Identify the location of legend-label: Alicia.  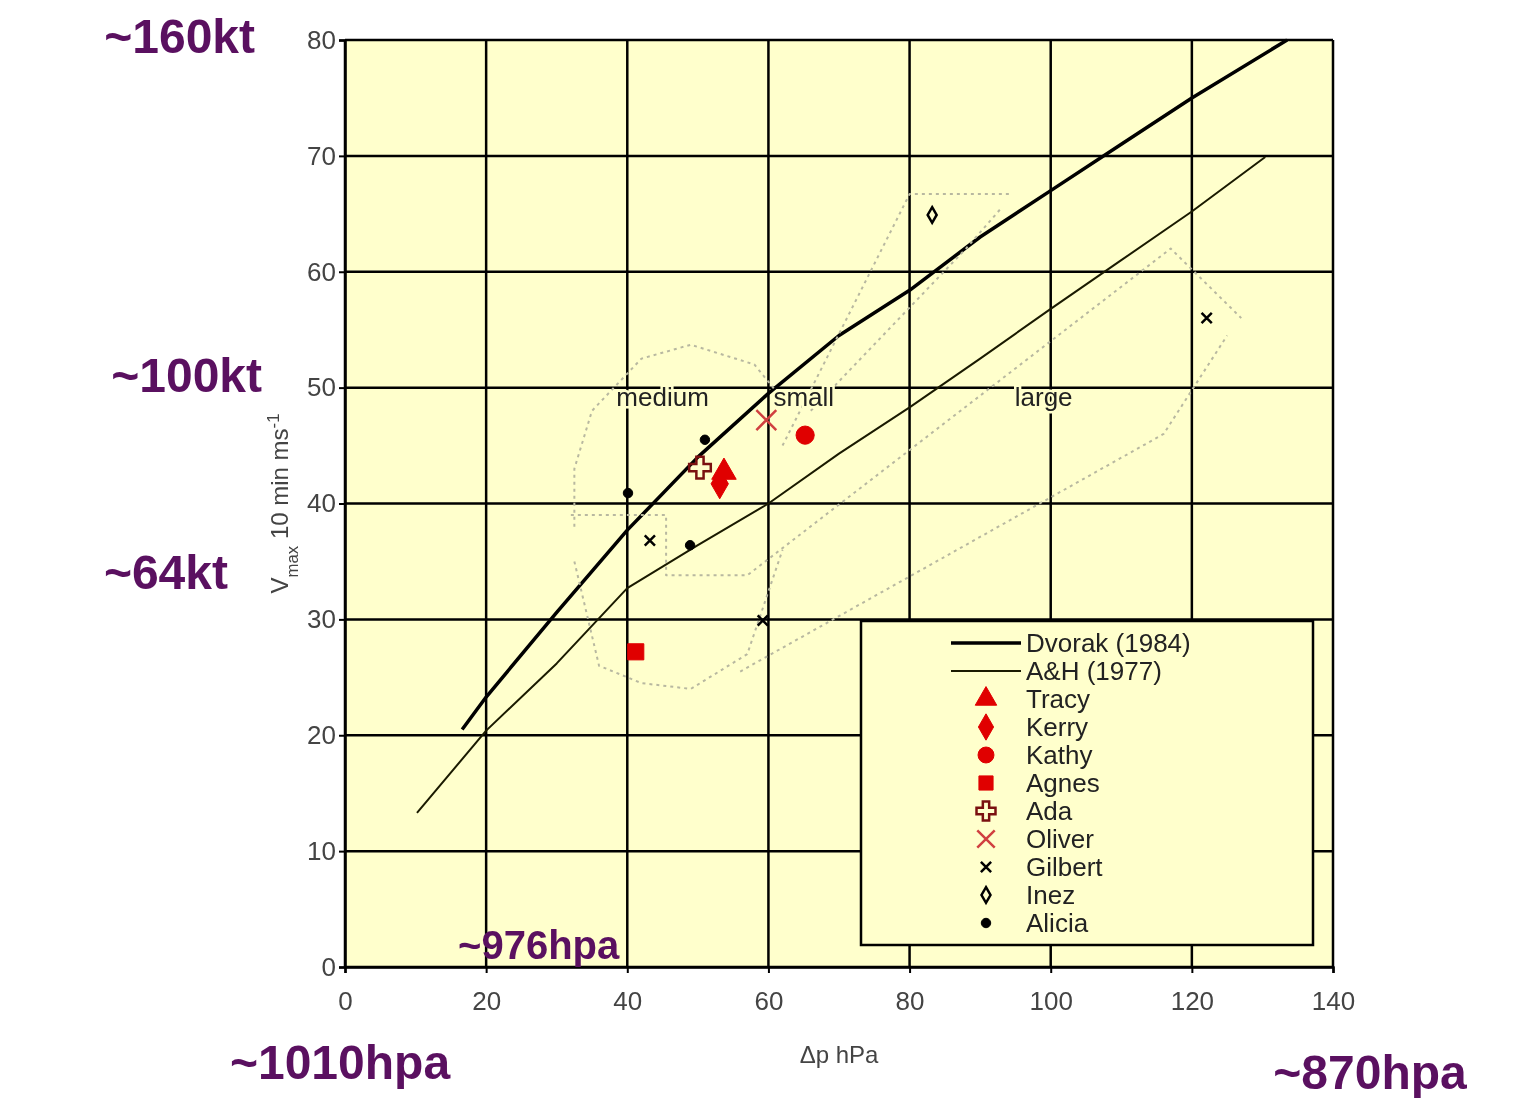
(1057, 923).